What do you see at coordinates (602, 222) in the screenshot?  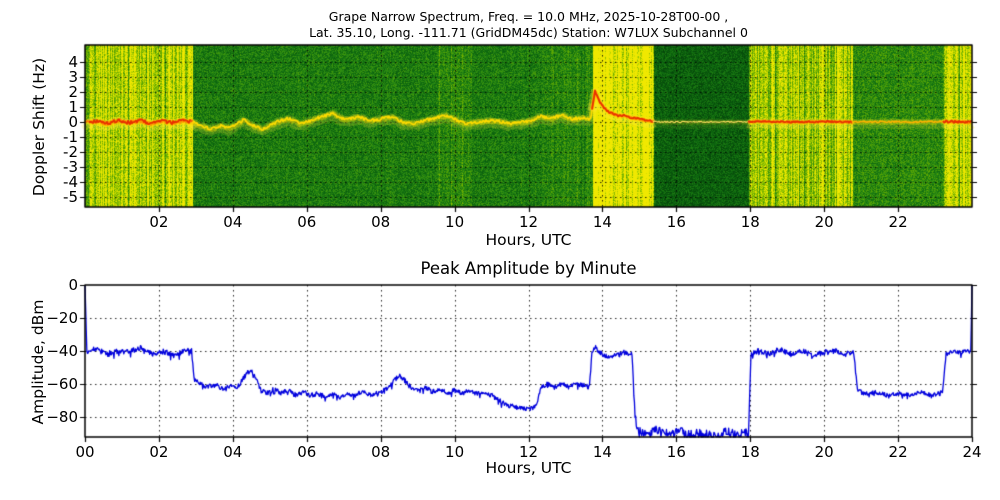 I see `spectrogram-xtick-14: 14` at bounding box center [602, 222].